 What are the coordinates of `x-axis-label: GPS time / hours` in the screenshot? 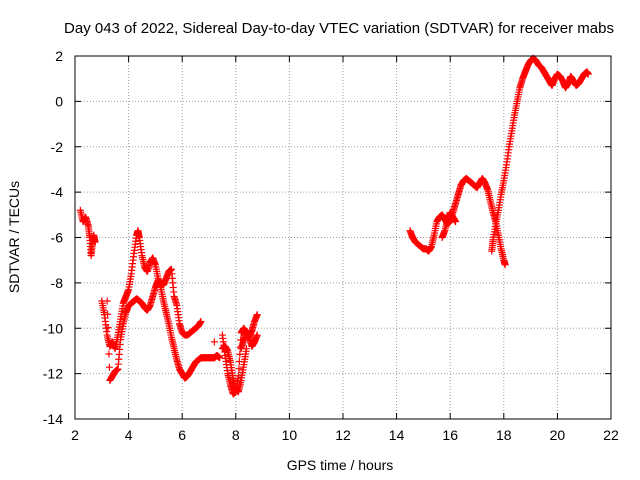 It's located at (340, 465).